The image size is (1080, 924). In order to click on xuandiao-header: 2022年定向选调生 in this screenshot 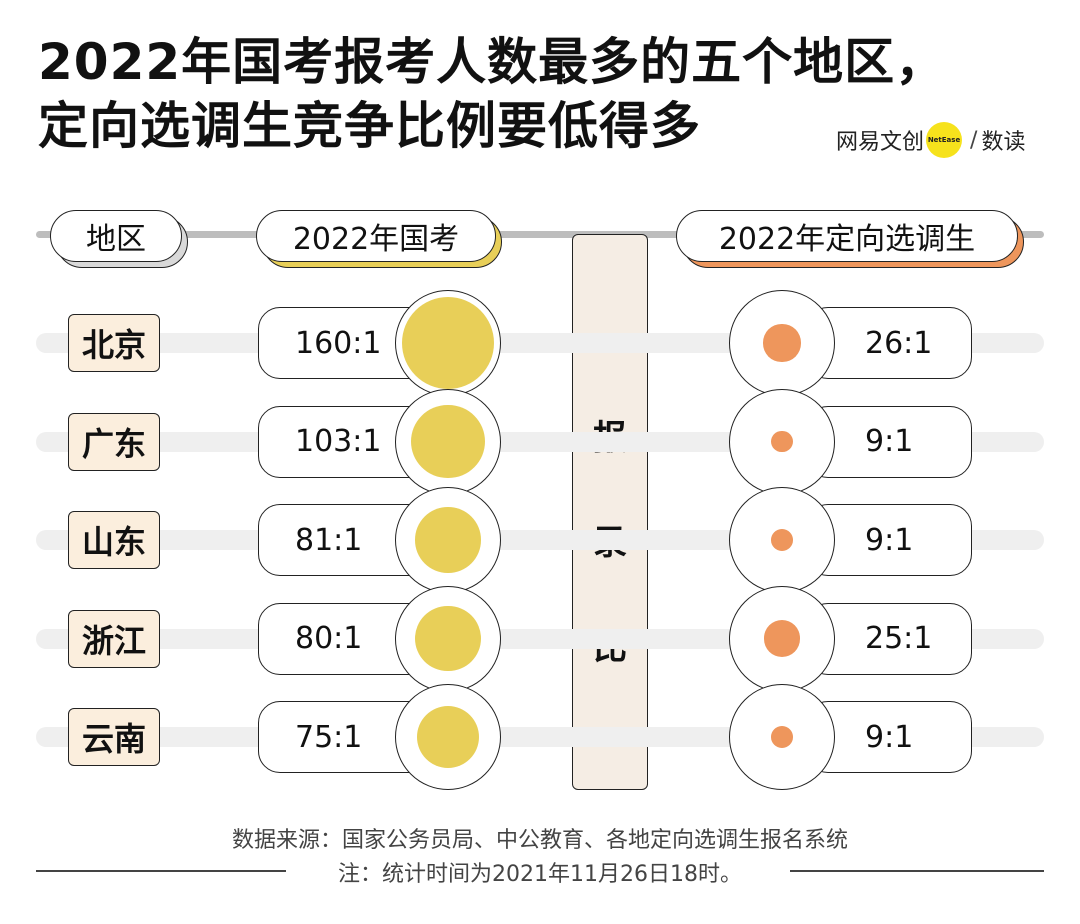, I will do `click(847, 236)`.